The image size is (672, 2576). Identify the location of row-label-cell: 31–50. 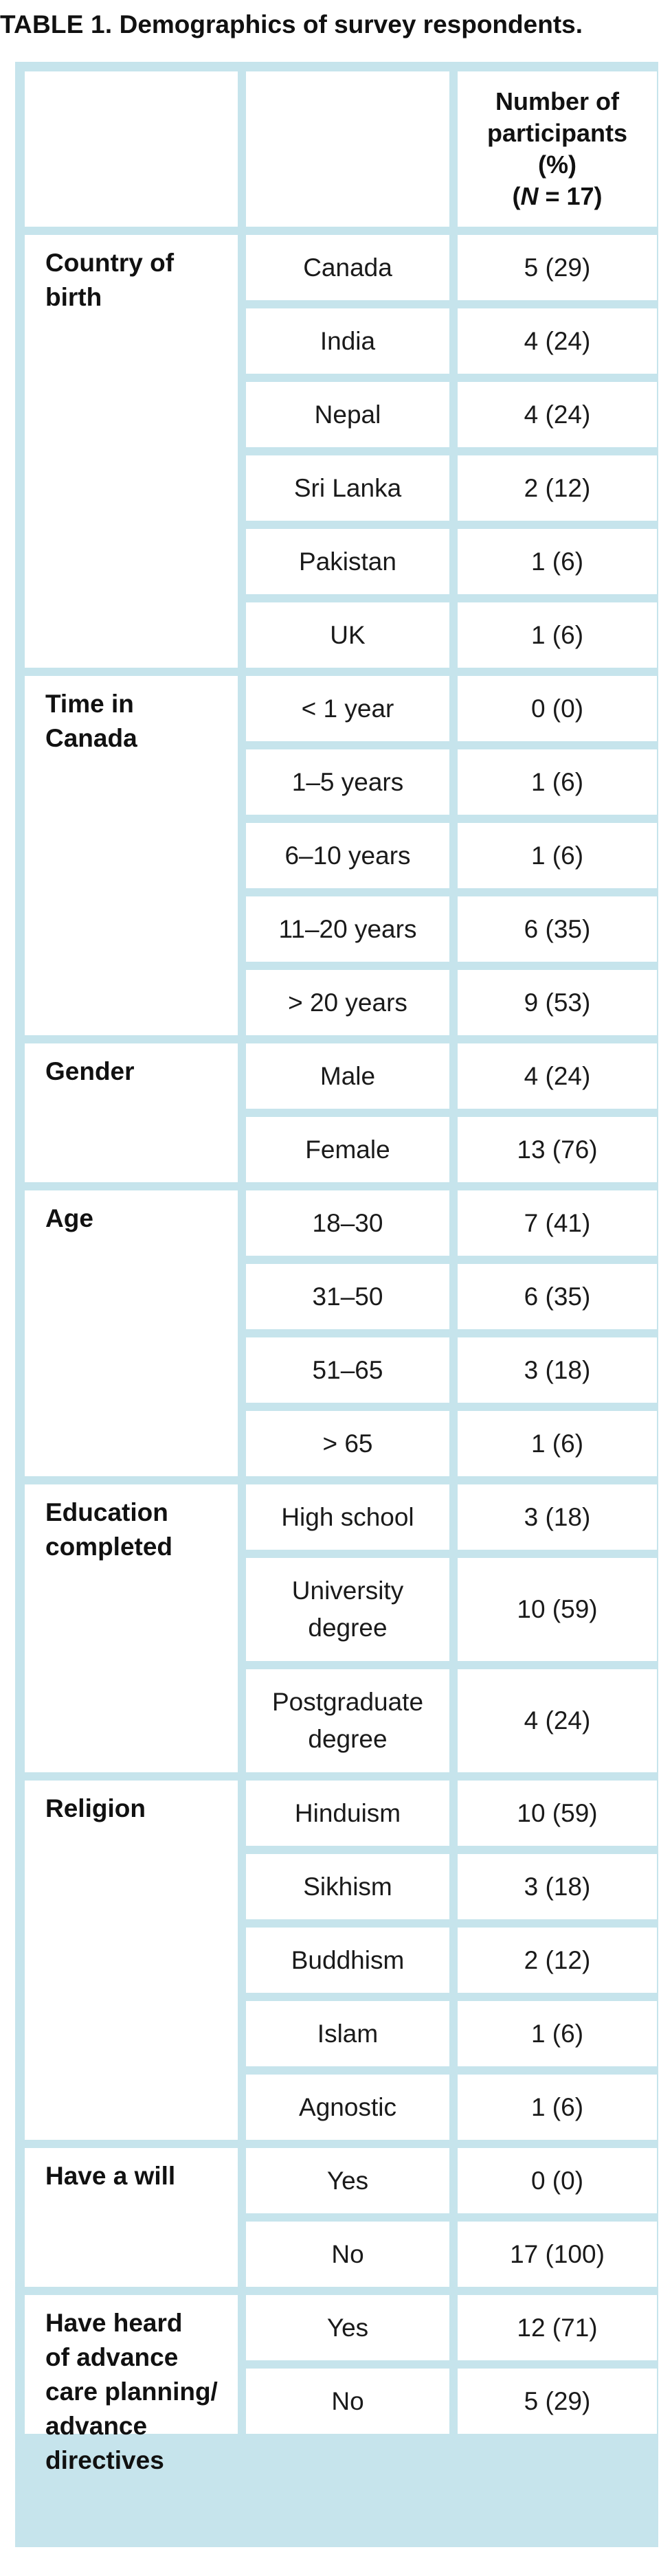
(347, 1296).